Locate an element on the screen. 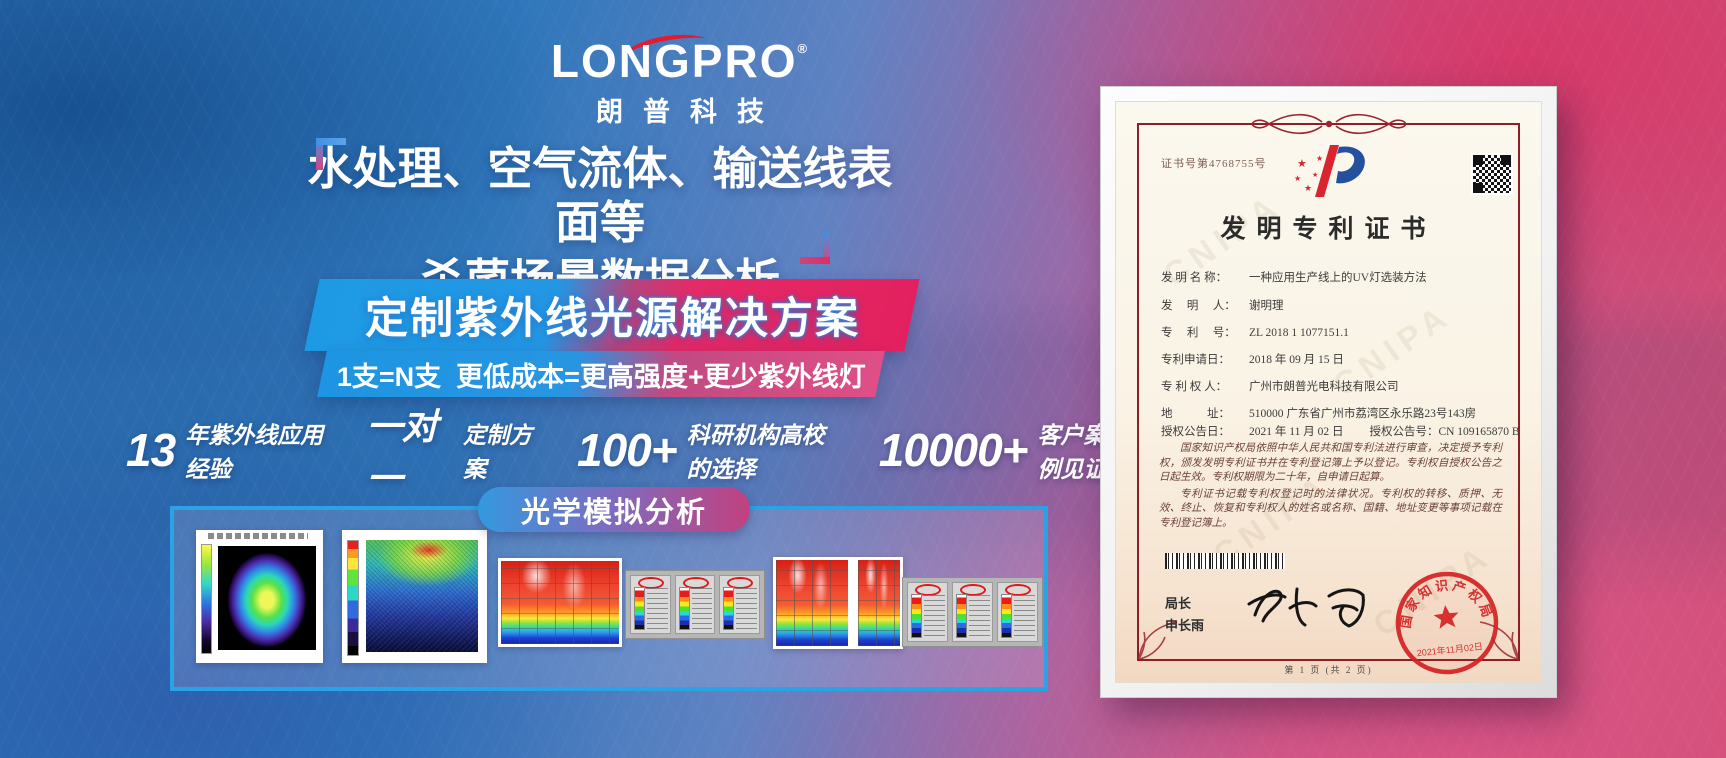  field-label: 发 明 人： is located at coordinates (1198, 306).